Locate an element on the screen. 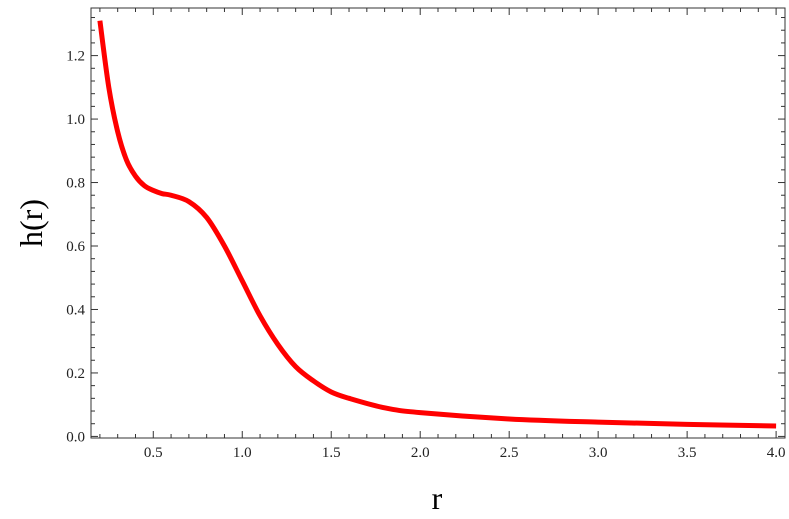  x-tick-label: 3.0 is located at coordinates (598, 453).